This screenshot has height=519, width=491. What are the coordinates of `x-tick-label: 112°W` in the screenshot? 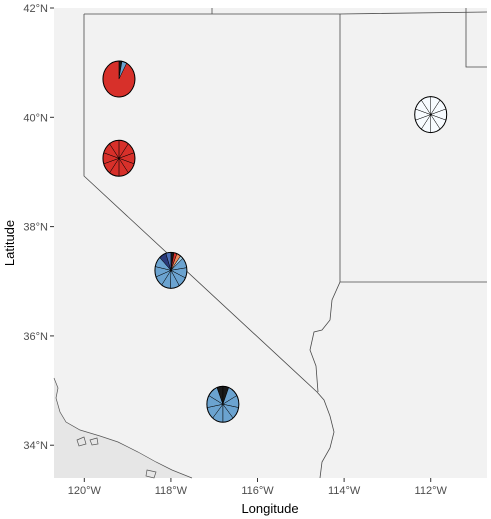 It's located at (431, 491).